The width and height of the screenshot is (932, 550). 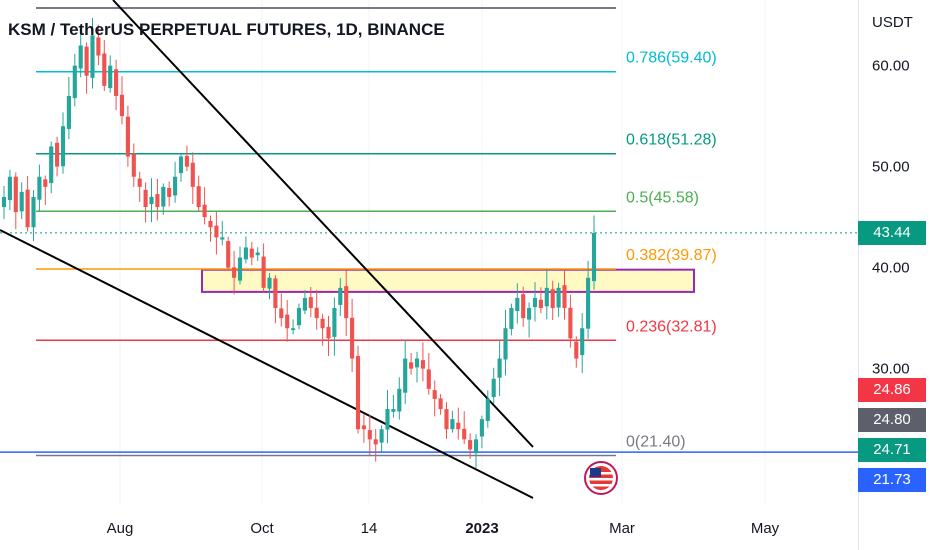 What do you see at coordinates (595, 472) in the screenshot?
I see `flag-canton` at bounding box center [595, 472].